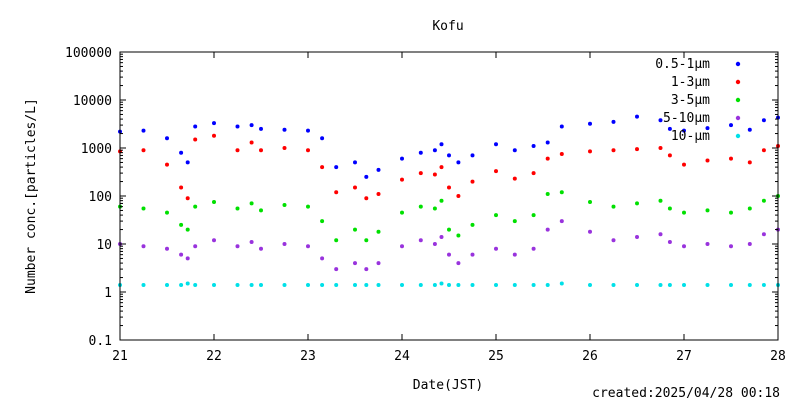  What do you see at coordinates (496, 356) in the screenshot?
I see `x-tick-label: 25` at bounding box center [496, 356].